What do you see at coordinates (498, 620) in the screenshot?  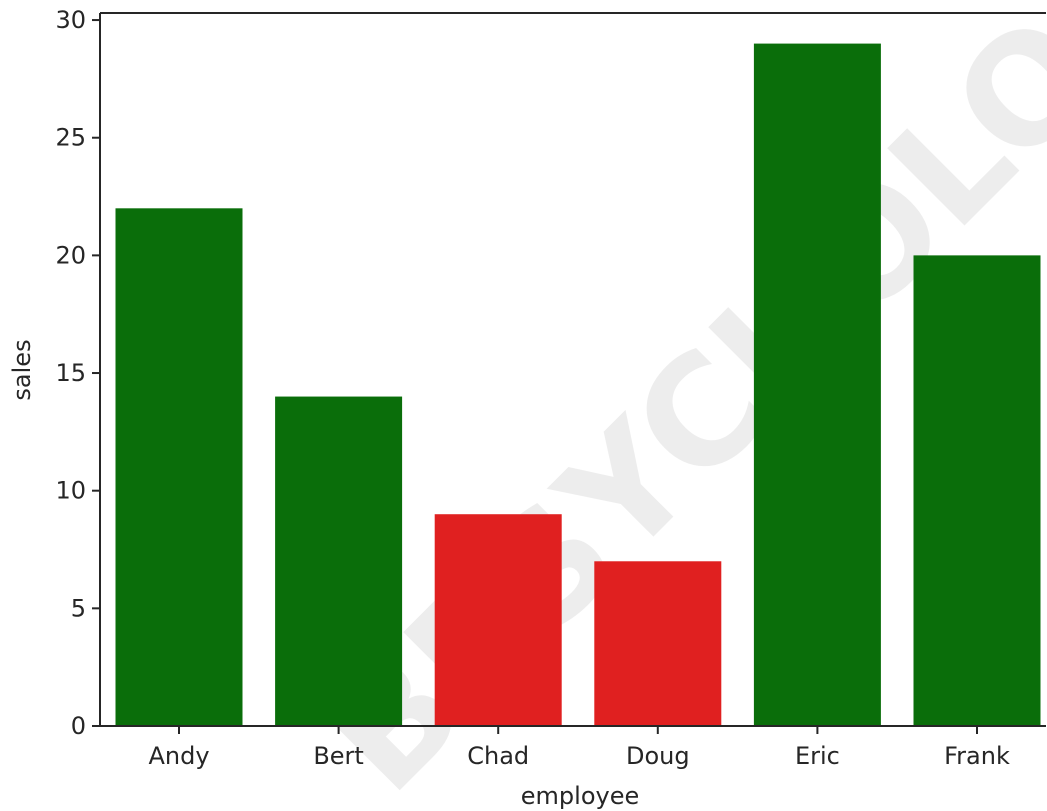 I see `bar-chad` at bounding box center [498, 620].